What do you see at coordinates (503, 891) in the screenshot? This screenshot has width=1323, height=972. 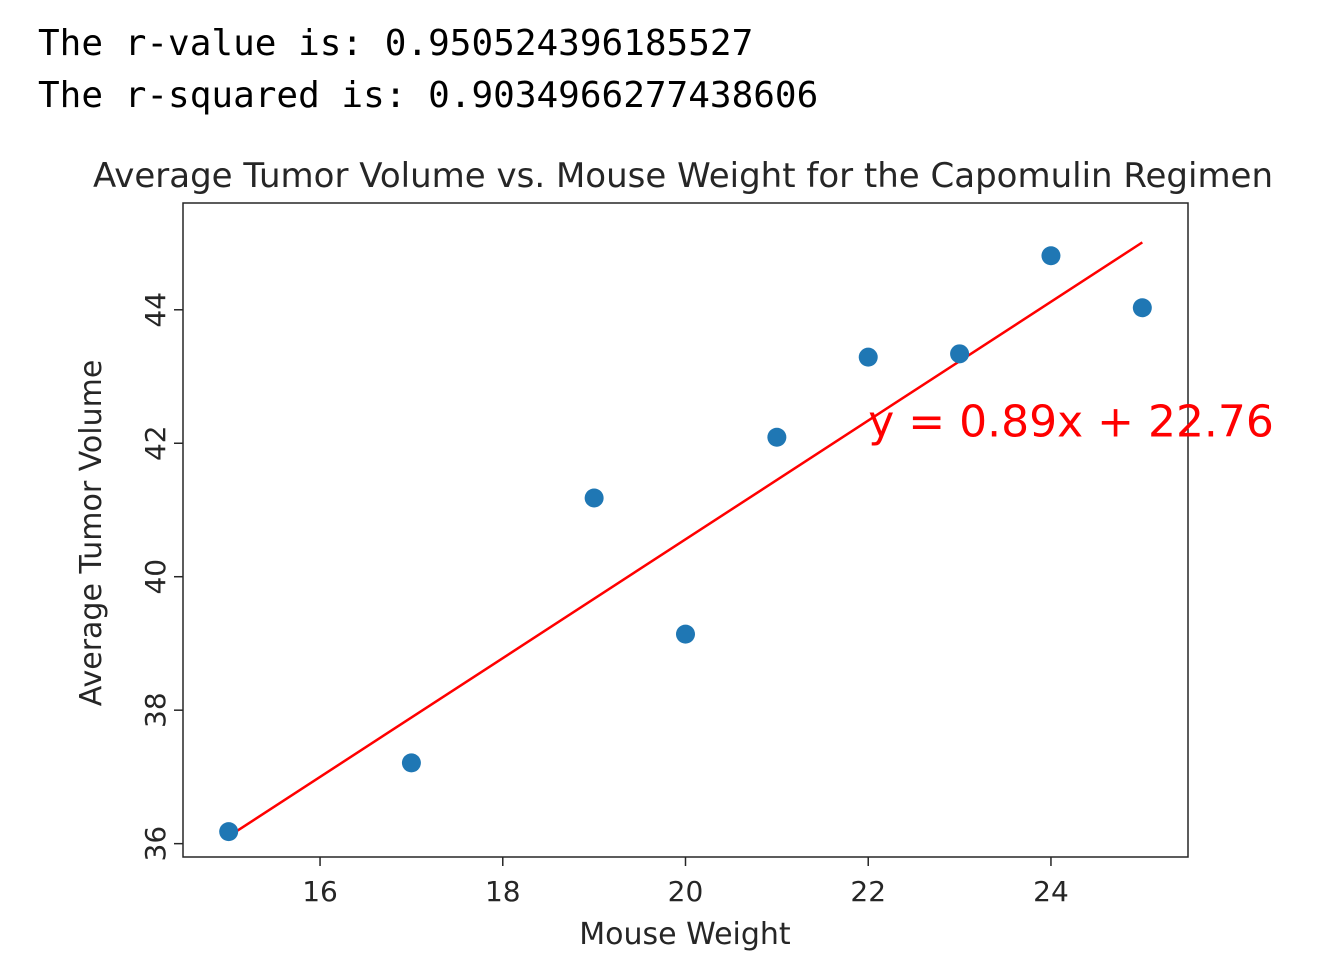 I see `x-tick-label: 18` at bounding box center [503, 891].